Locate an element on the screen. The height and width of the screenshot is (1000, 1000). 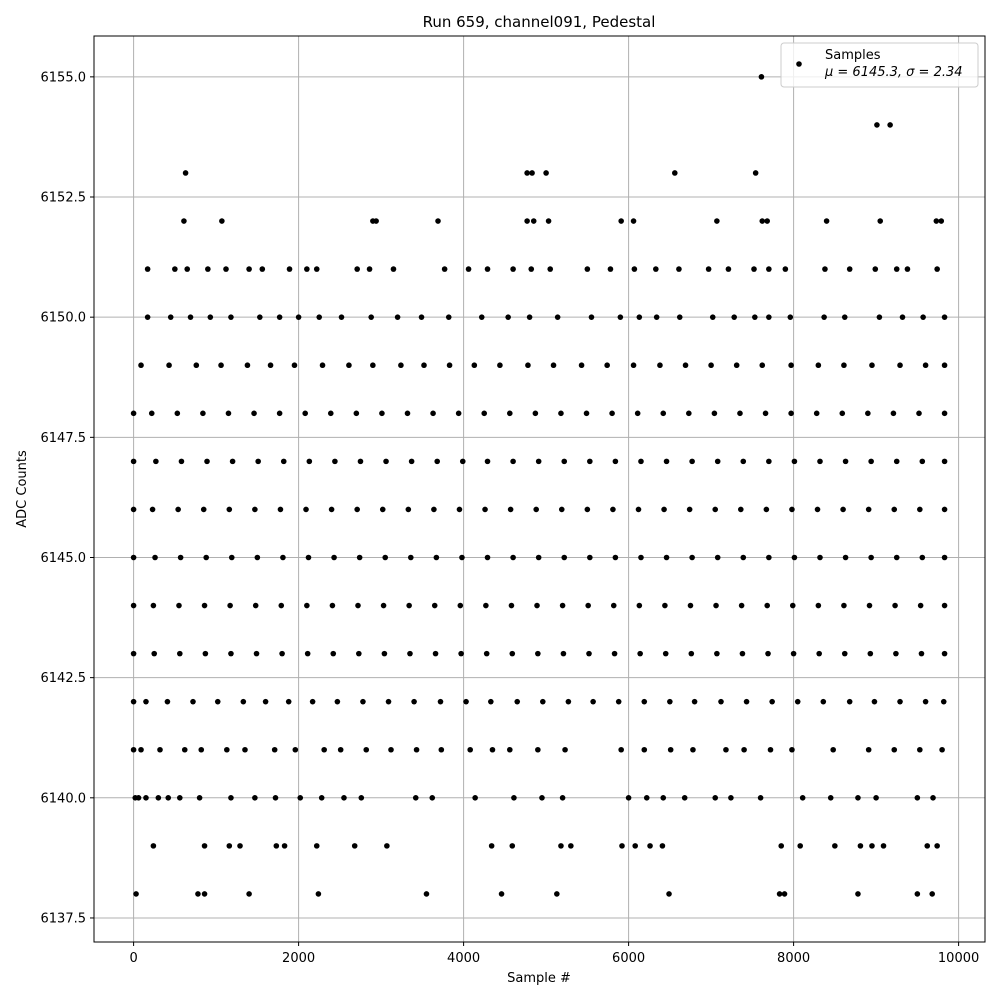
x-tick-label: 4000 is located at coordinates (463, 958).